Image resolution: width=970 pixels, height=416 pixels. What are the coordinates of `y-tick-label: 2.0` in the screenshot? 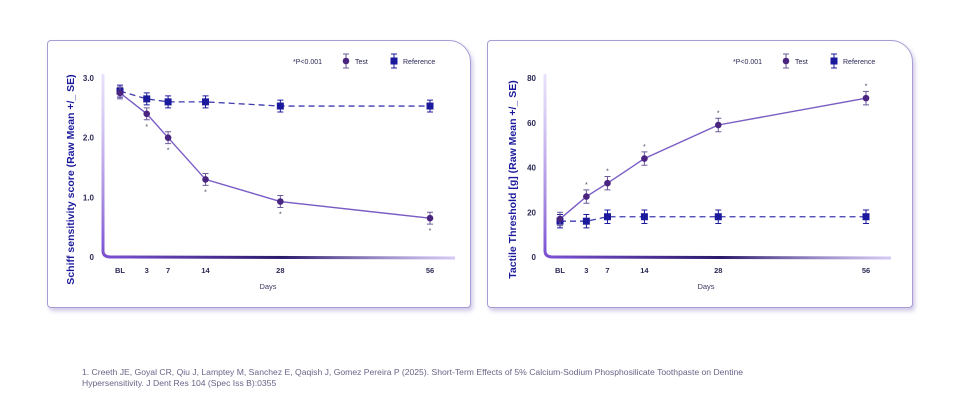 It's located at (89, 138).